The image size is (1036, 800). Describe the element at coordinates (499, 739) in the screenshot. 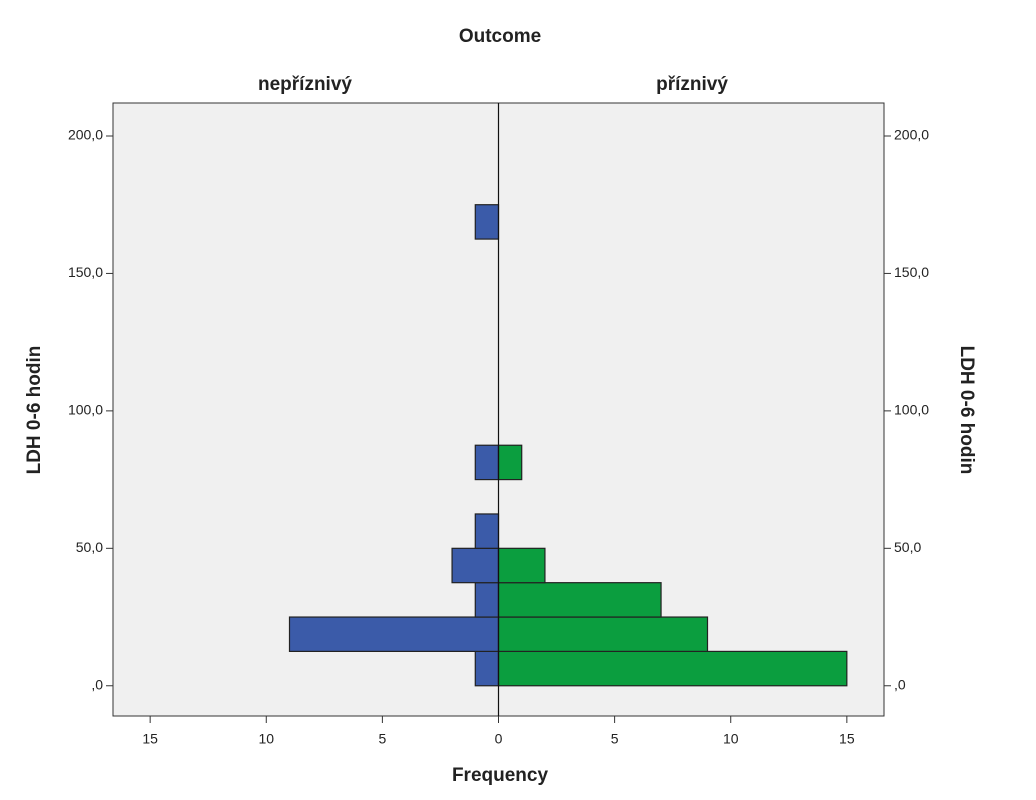

I see `x-tick-label: 0` at that location.